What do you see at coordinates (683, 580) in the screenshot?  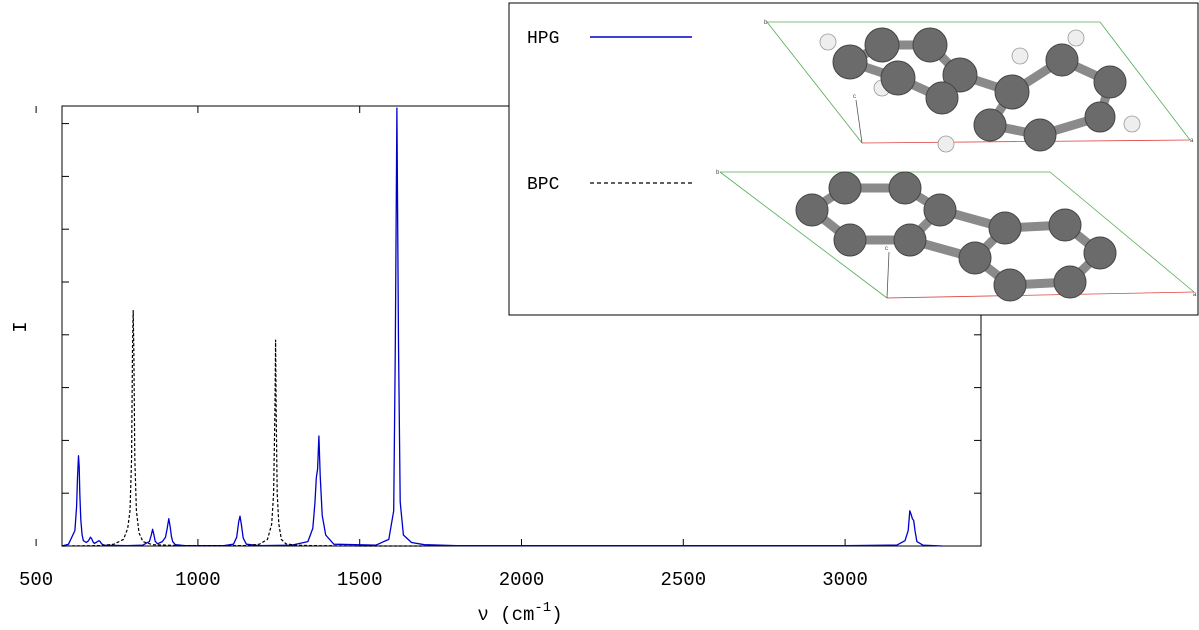 I see `x-tick-label: 2500` at bounding box center [683, 580].